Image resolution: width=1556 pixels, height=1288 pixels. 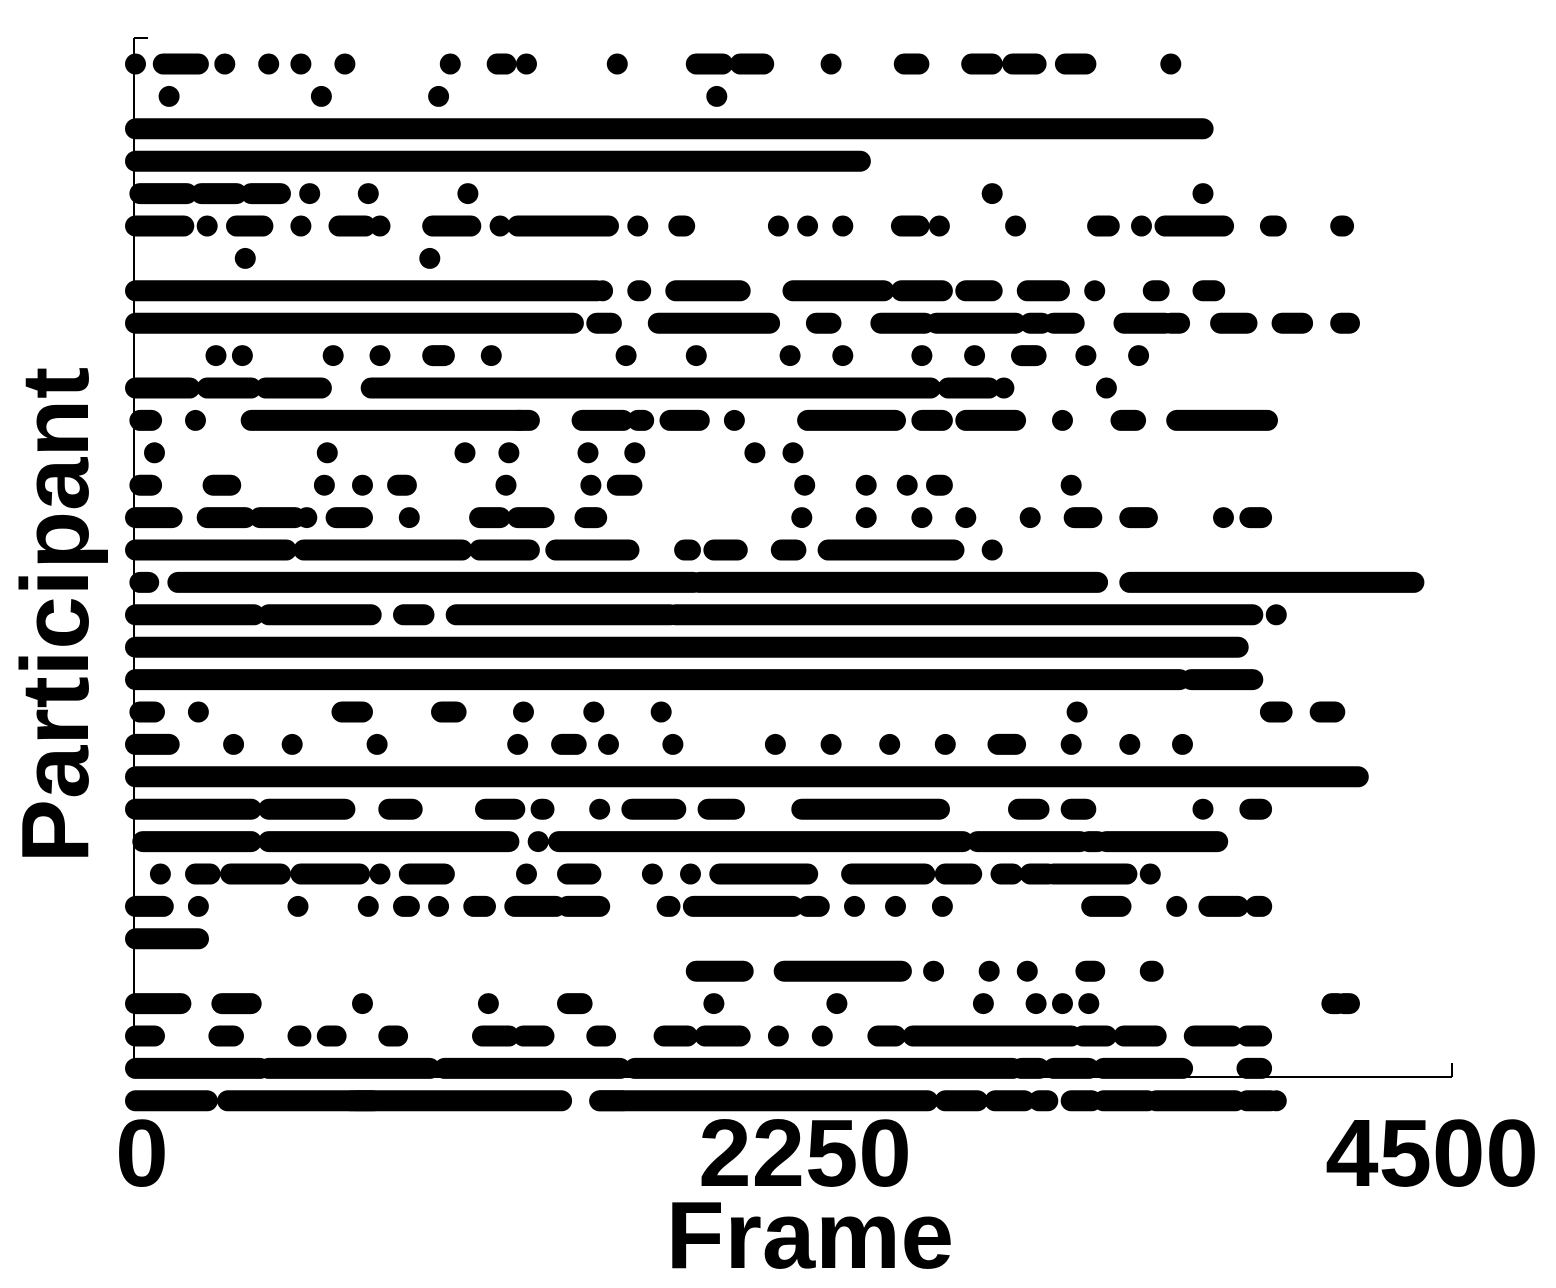 I want to click on x-tick-label: 2250, so click(x=805, y=1153).